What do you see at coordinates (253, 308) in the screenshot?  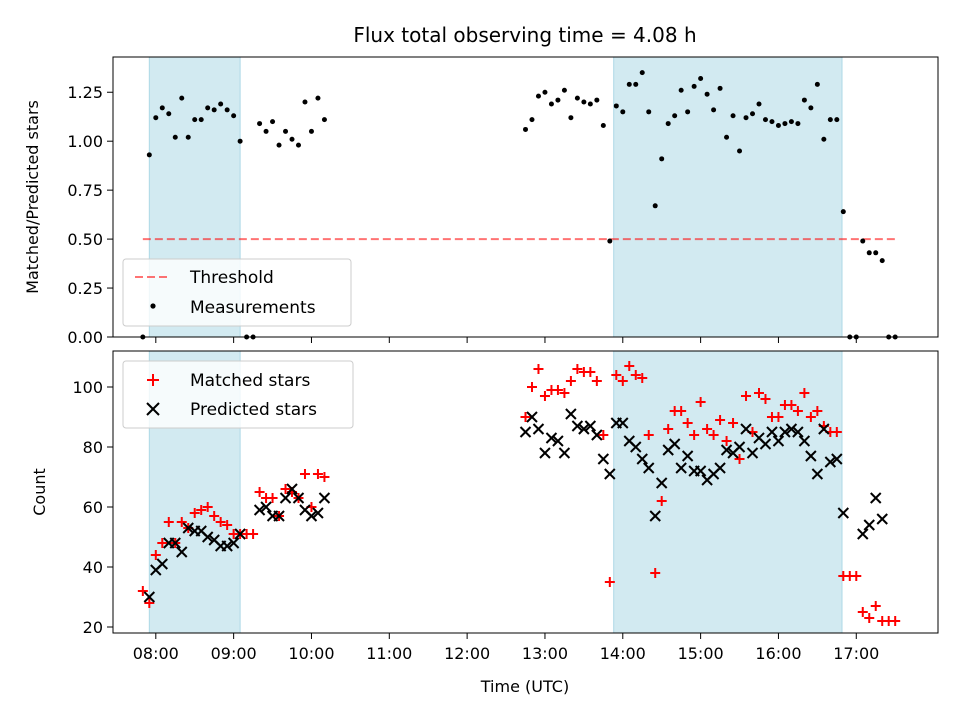 I see `legend-measurements-label: Measurements` at bounding box center [253, 308].